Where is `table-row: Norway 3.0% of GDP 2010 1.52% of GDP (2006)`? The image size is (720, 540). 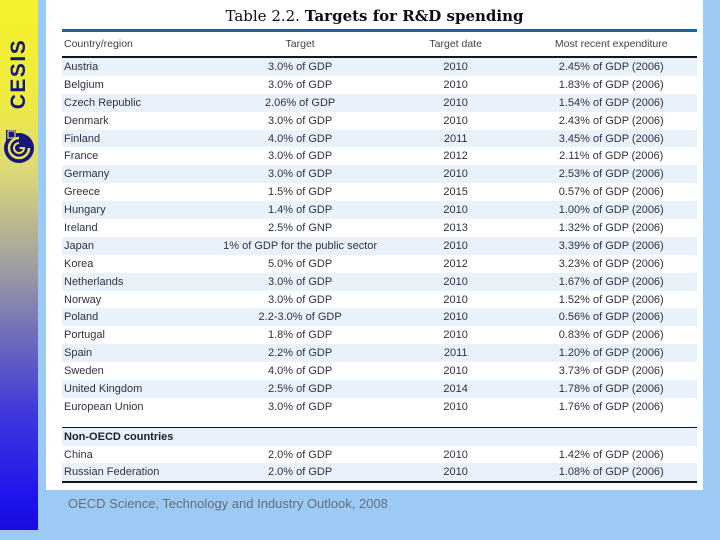 table-row: Norway 3.0% of GDP 2010 1.52% of GDP (2006) is located at coordinates (379, 300).